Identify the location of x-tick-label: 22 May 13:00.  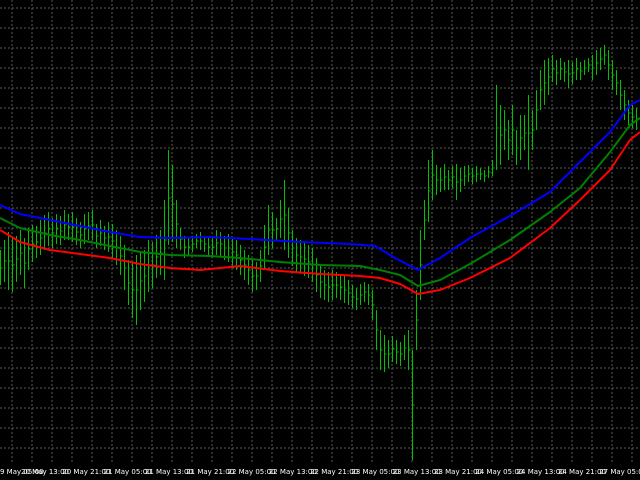
(293, 472).